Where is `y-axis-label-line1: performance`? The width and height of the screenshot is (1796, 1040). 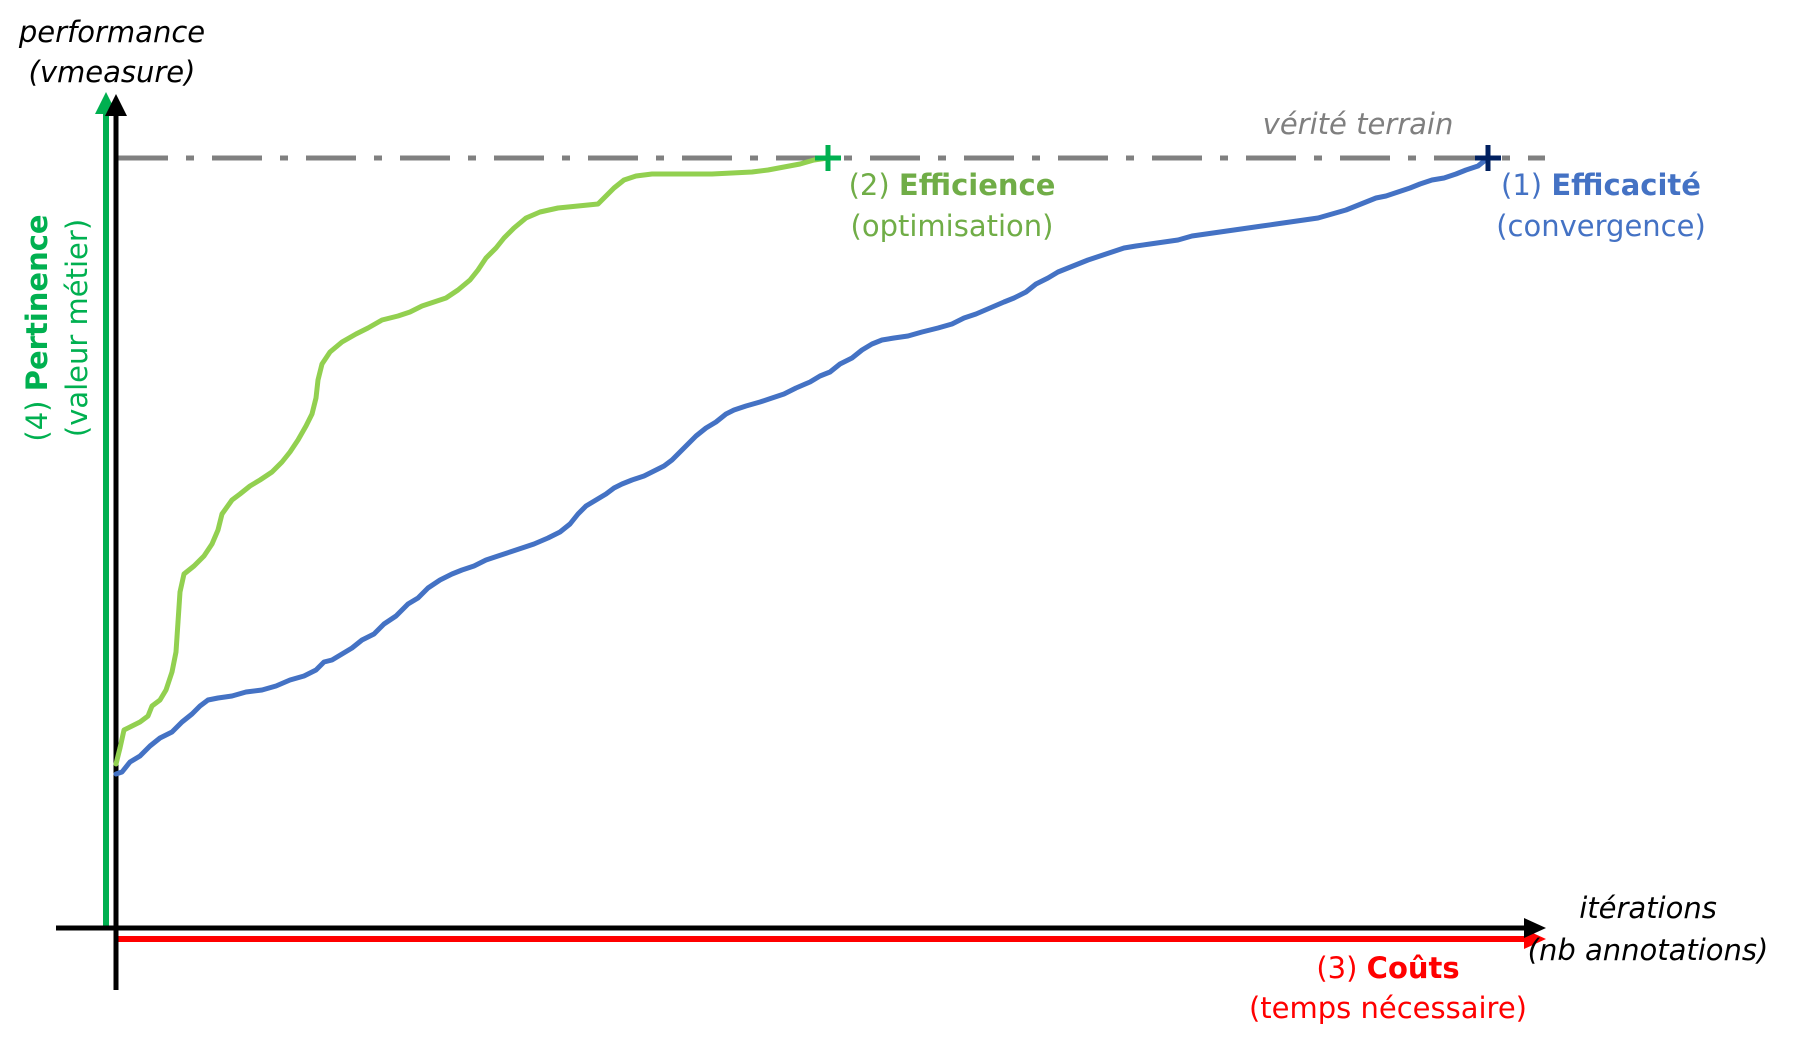
y-axis-label-line1: performance is located at coordinates (111, 32).